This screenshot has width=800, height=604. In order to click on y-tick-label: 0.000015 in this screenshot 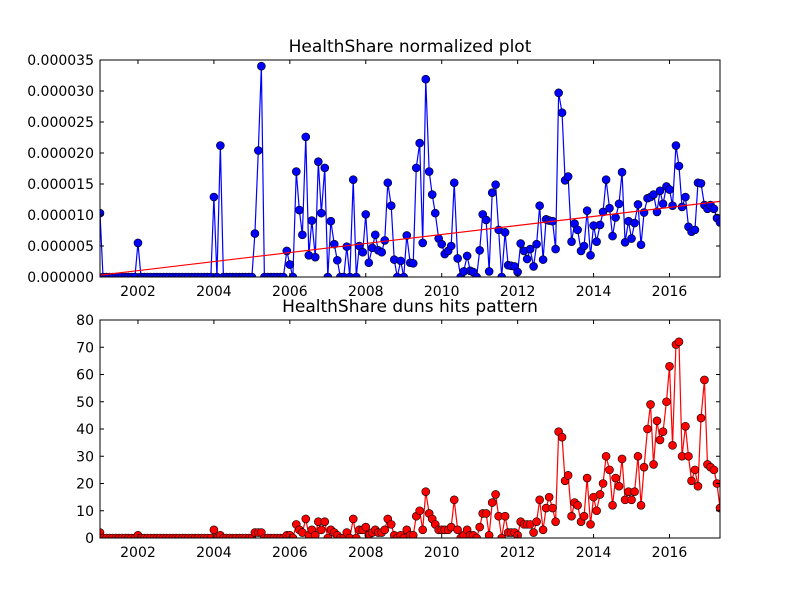, I will do `click(60, 185)`.